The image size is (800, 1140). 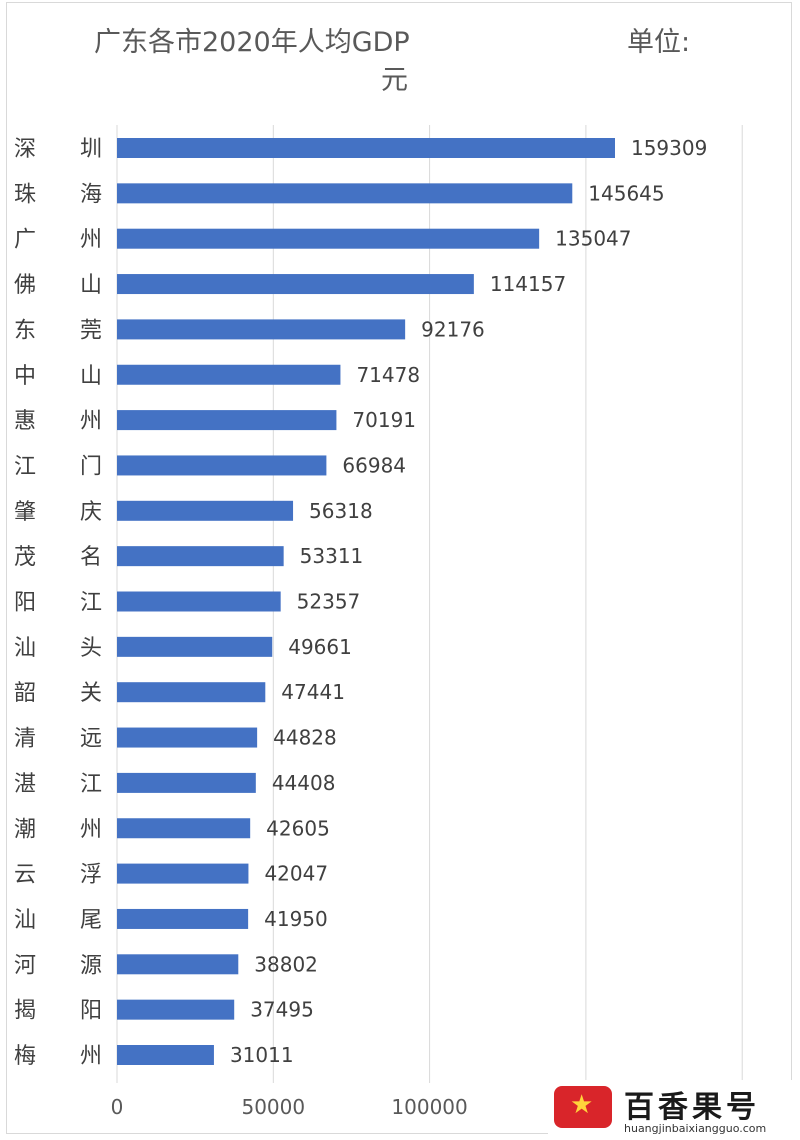 What do you see at coordinates (58, 194) in the screenshot?
I see `category-label: 珠海` at bounding box center [58, 194].